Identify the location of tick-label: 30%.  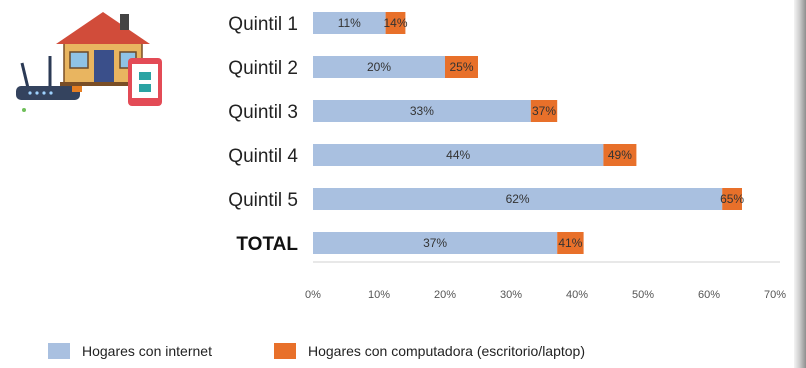
(511, 295).